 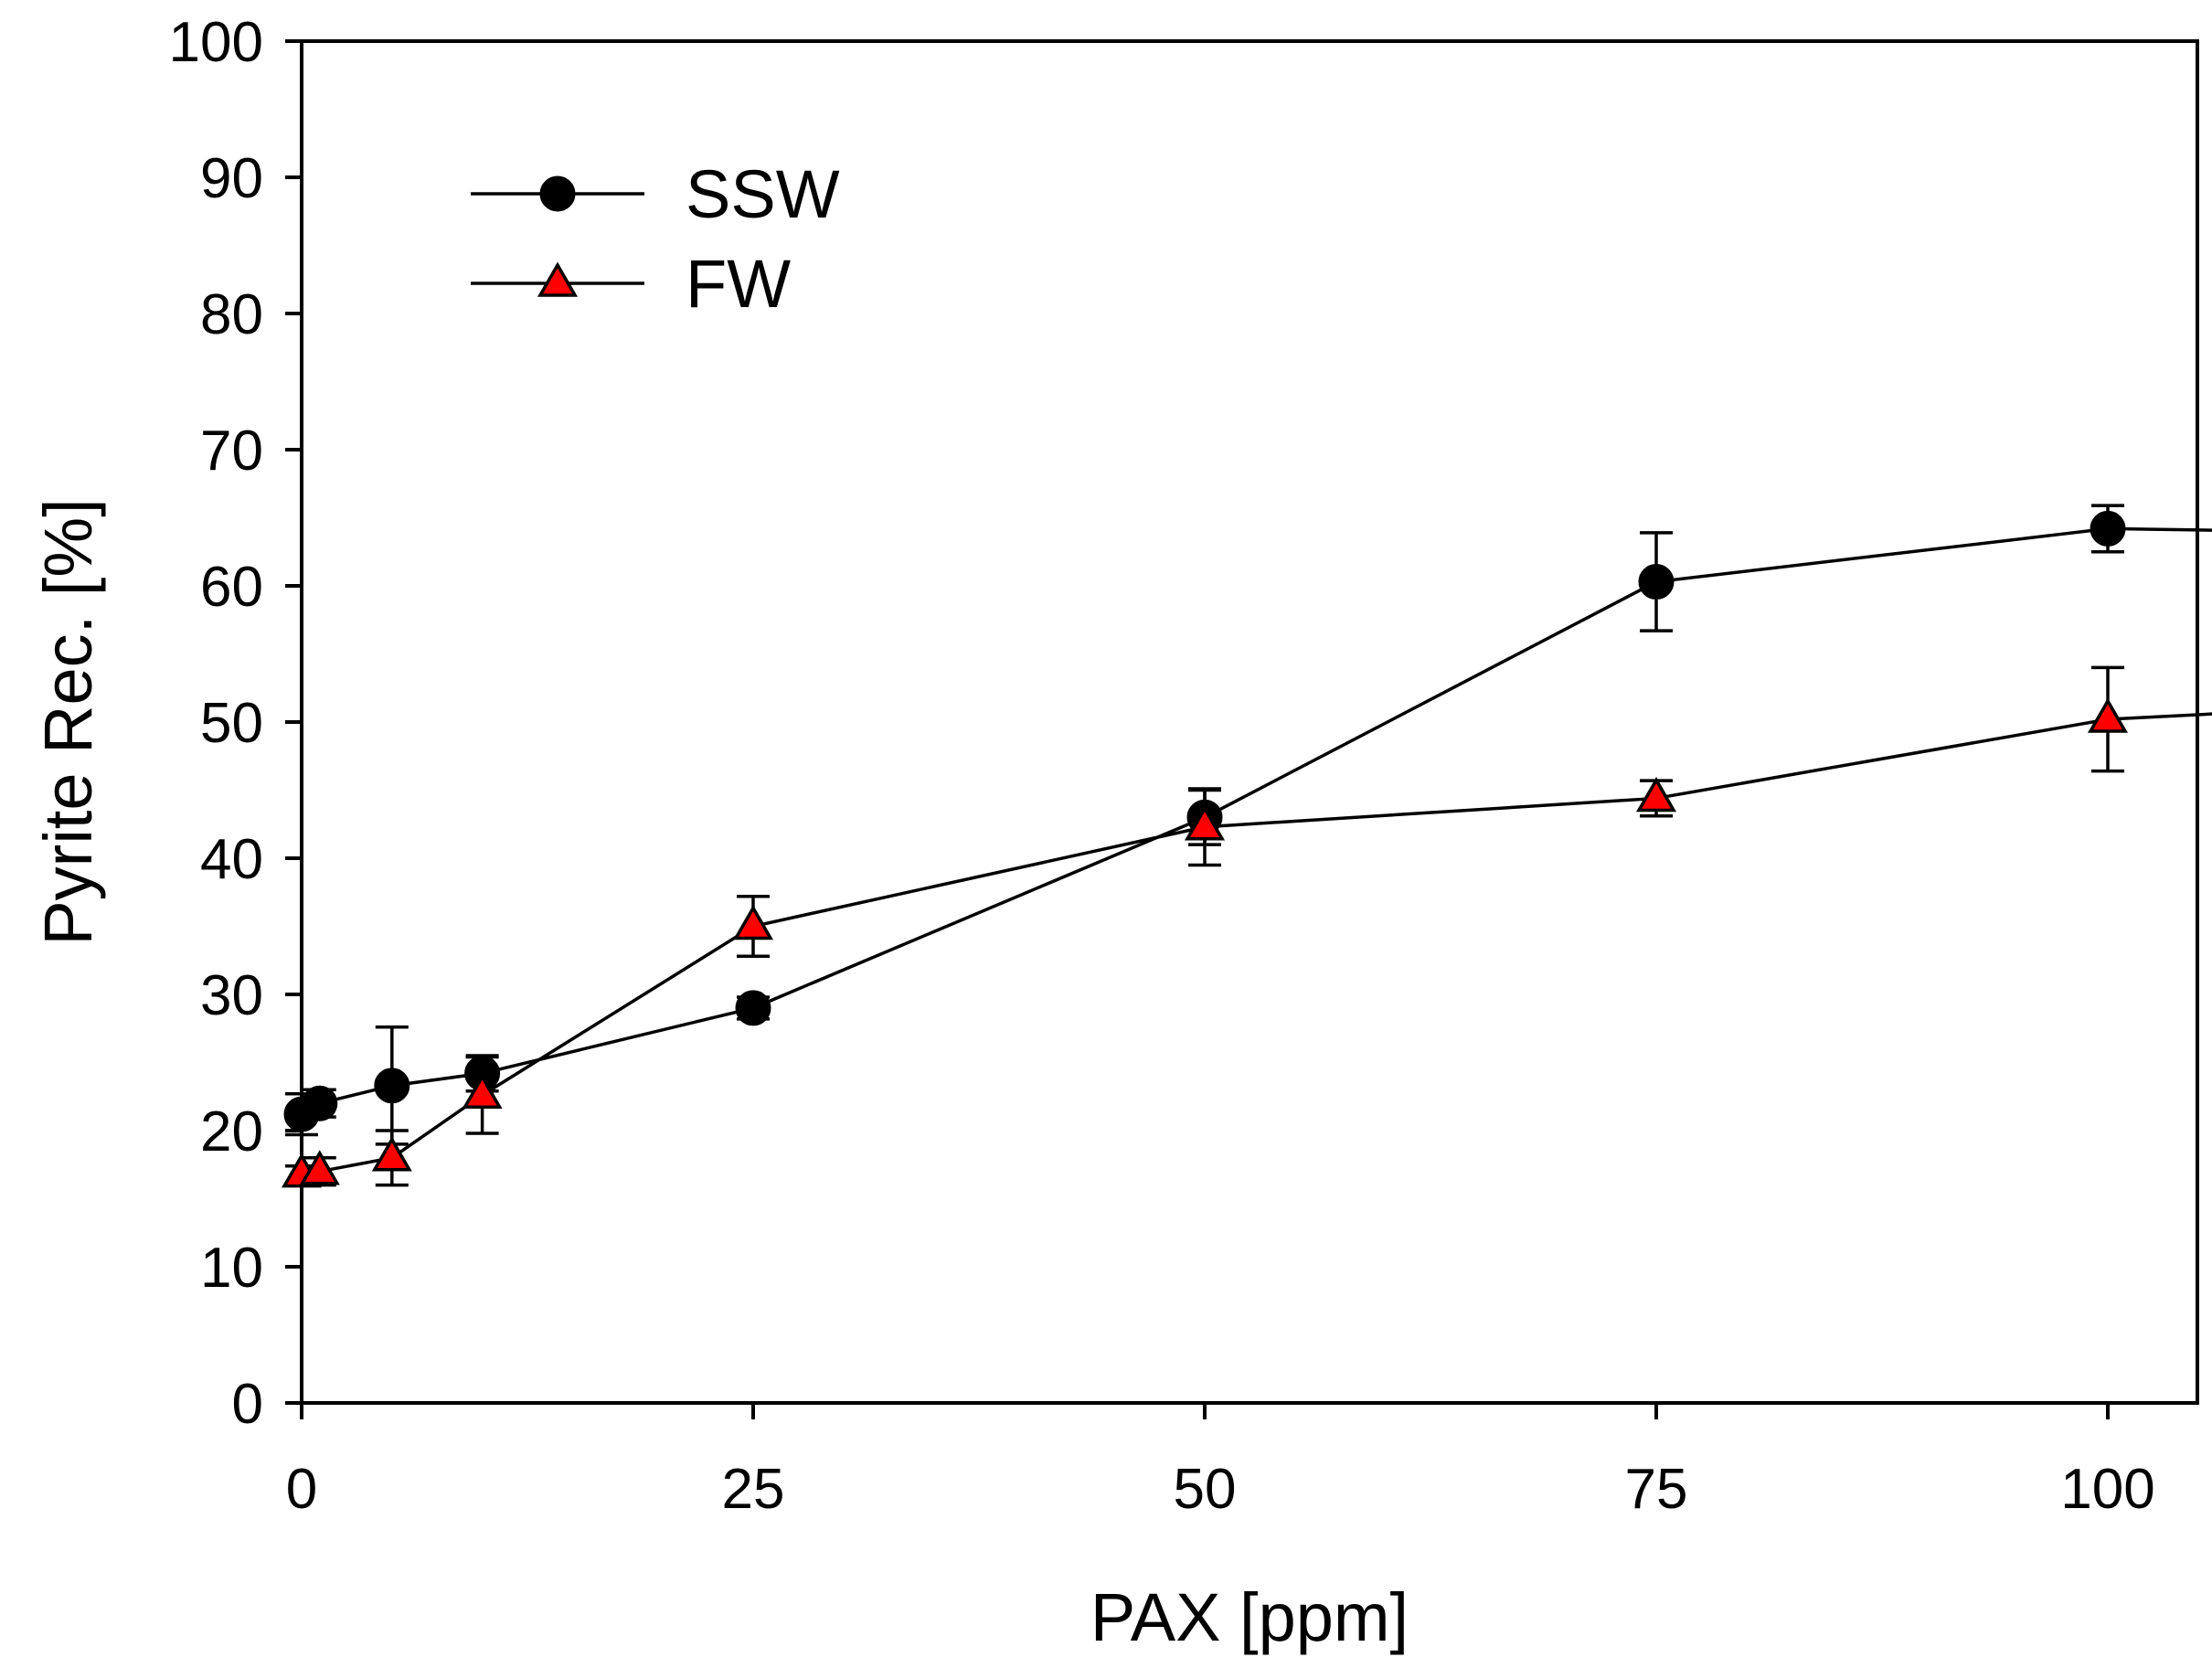 What do you see at coordinates (301, 1489) in the screenshot?
I see `x-tick-label: 0` at bounding box center [301, 1489].